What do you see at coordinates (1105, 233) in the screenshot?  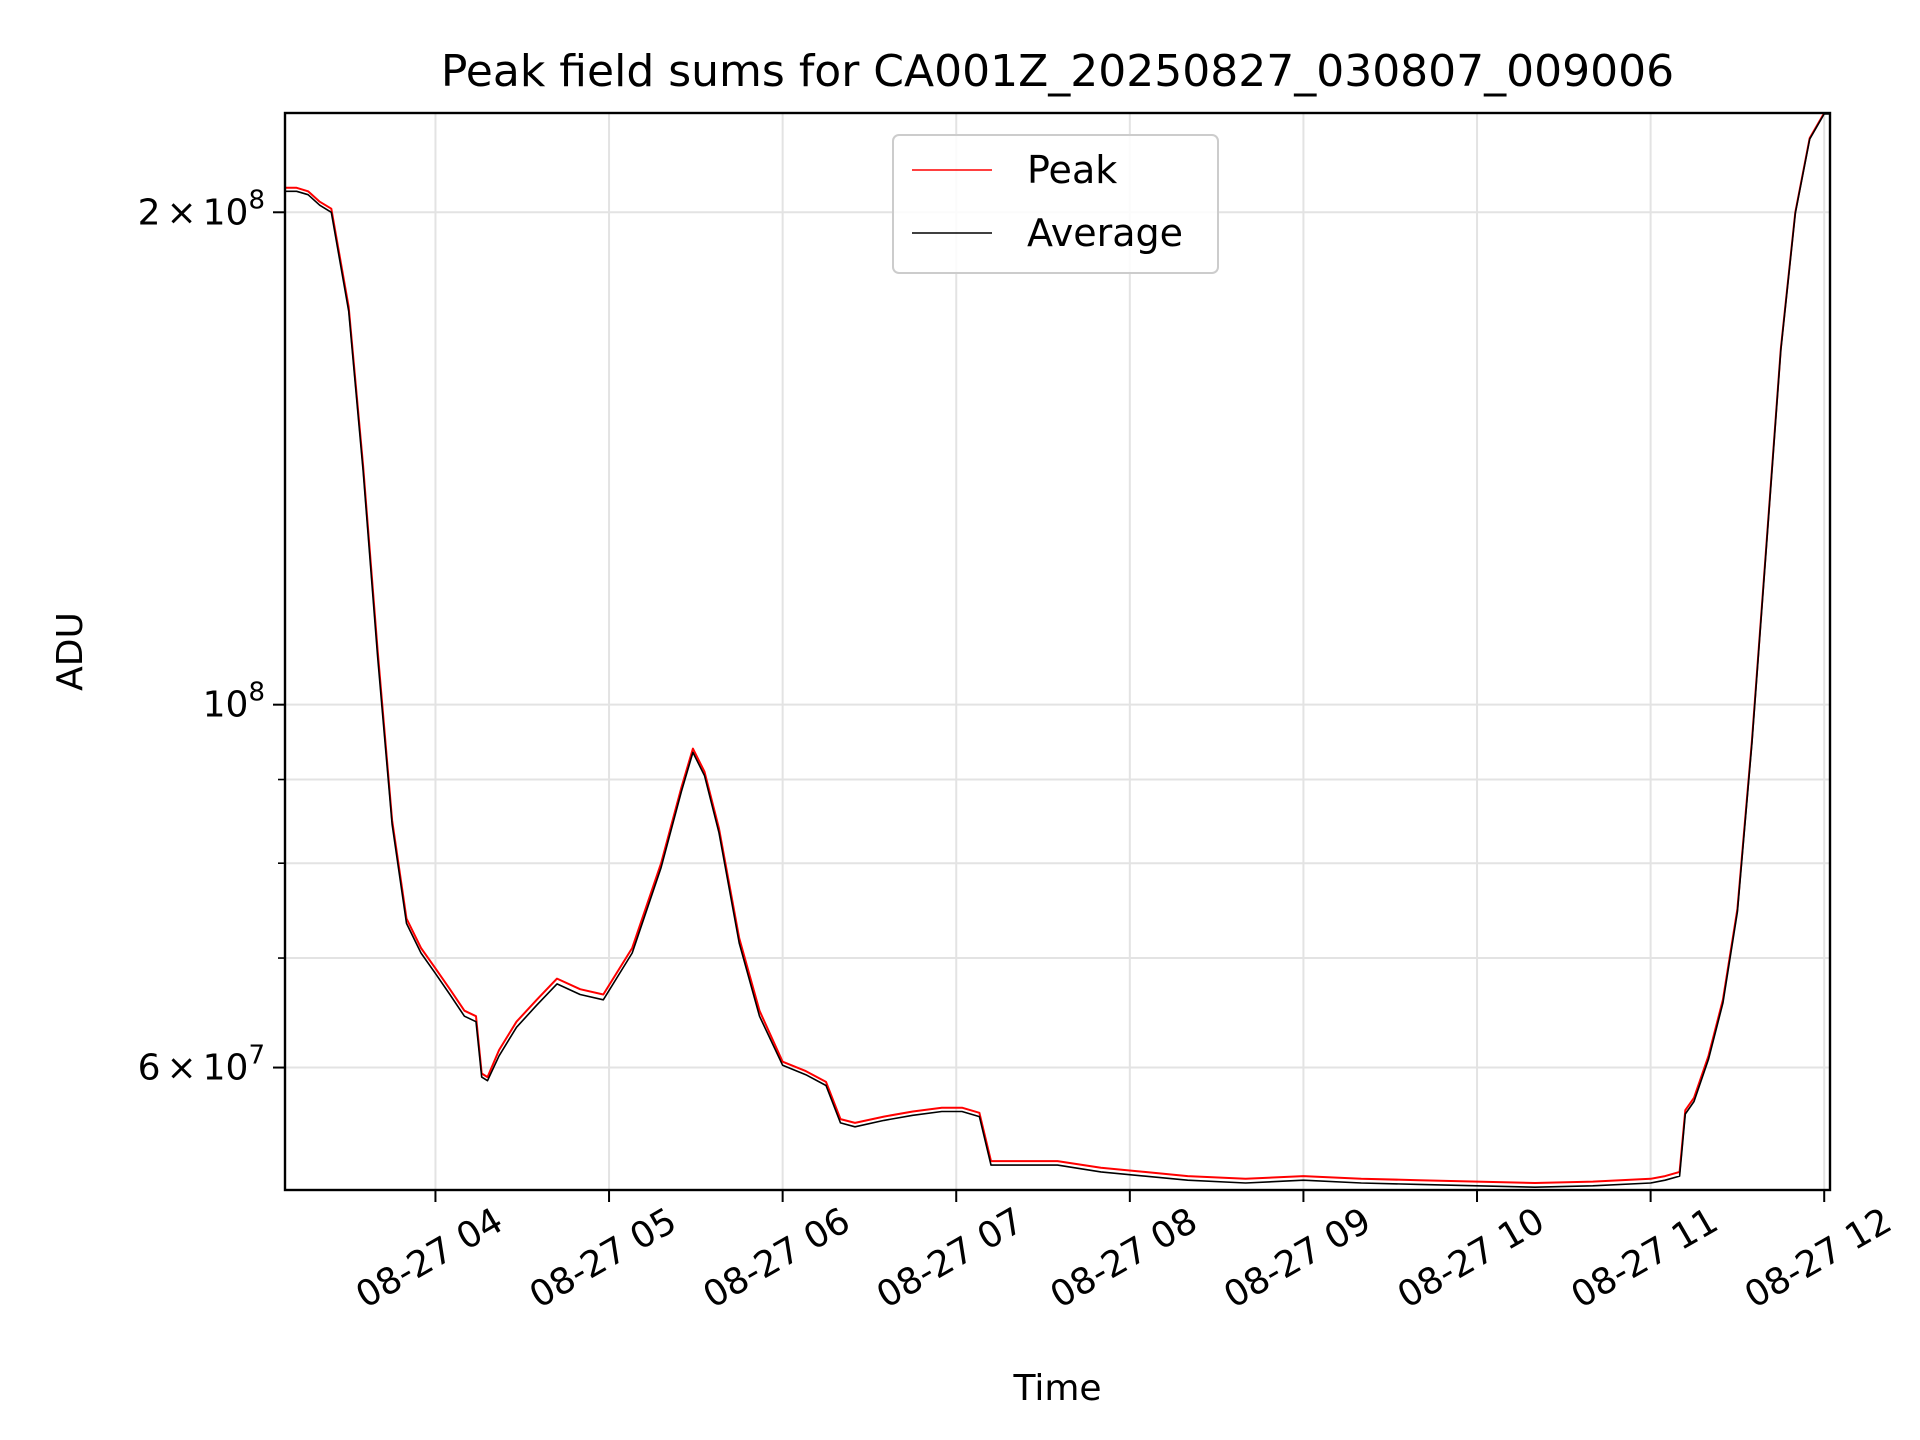 I see `legend-label-average: Average` at bounding box center [1105, 233].